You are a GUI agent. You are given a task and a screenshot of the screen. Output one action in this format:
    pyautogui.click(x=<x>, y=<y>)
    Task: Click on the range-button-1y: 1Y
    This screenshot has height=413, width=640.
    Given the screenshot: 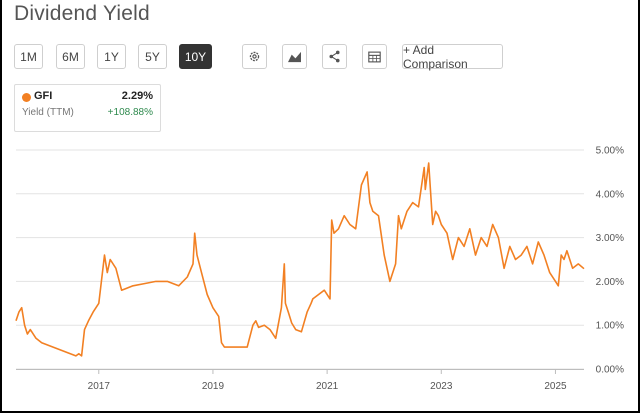 What is the action you would take?
    pyautogui.click(x=111, y=56)
    